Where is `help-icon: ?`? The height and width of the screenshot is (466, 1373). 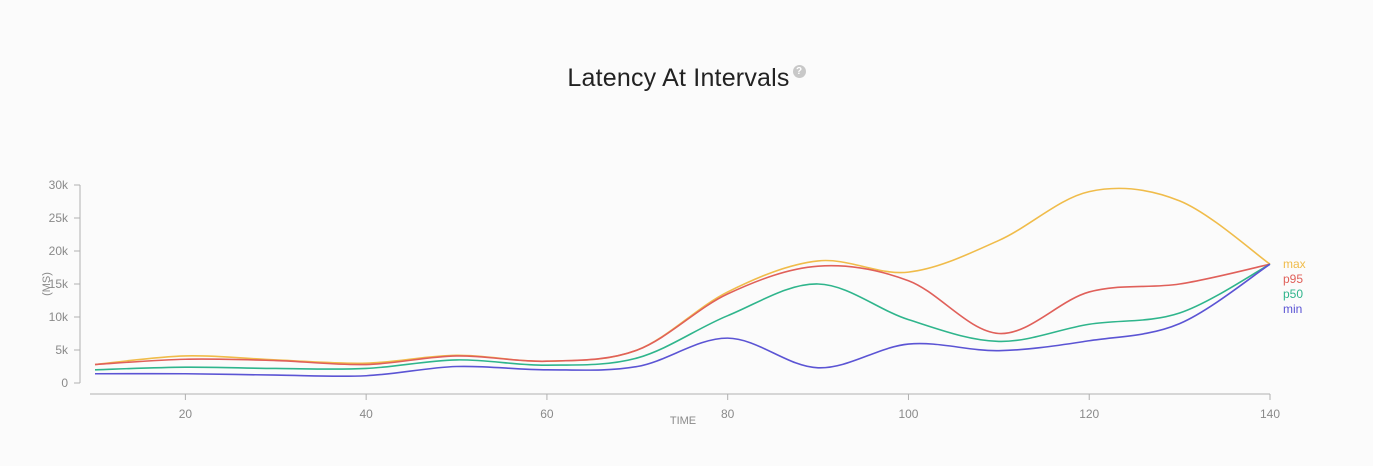
help-icon: ? is located at coordinates (799, 71).